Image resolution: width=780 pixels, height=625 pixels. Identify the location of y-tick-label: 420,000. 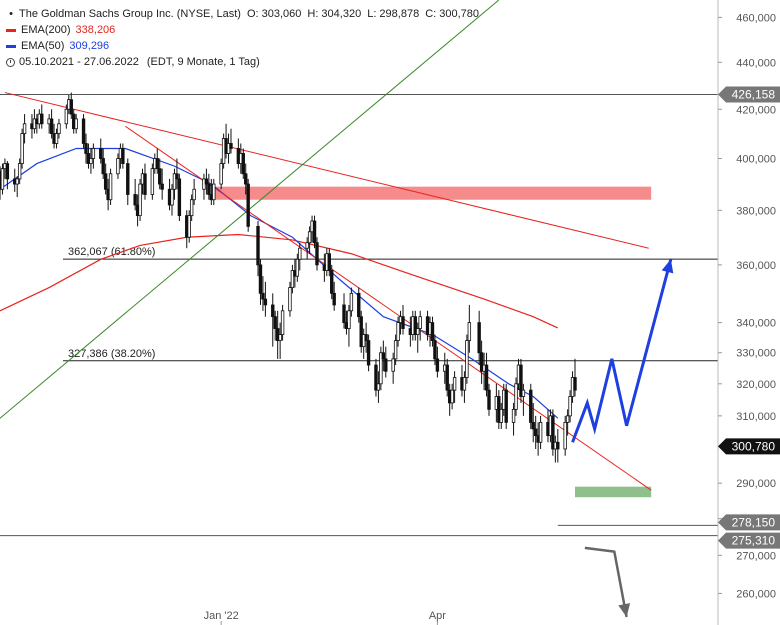
(756, 110).